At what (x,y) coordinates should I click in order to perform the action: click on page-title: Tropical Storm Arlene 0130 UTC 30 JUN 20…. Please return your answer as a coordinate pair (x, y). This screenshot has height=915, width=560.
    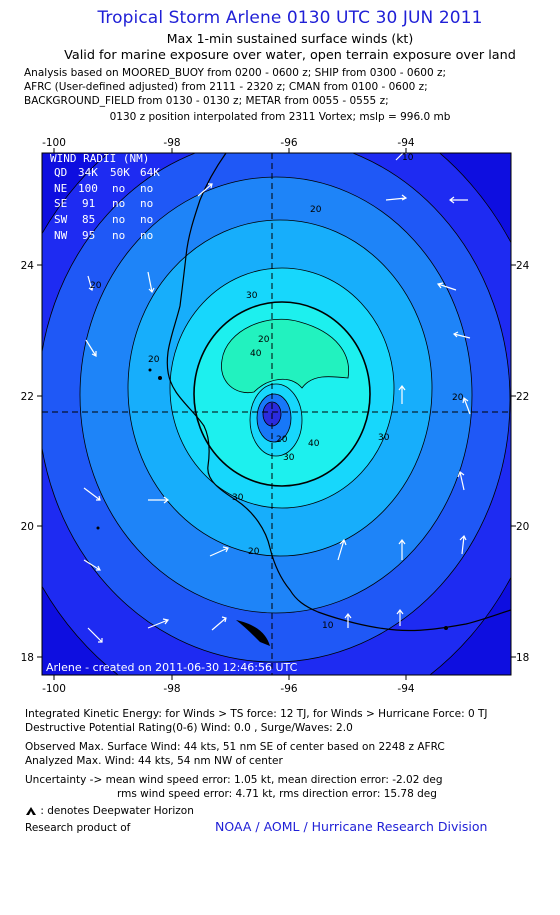
    Looking at the image, I should click on (290, 18).